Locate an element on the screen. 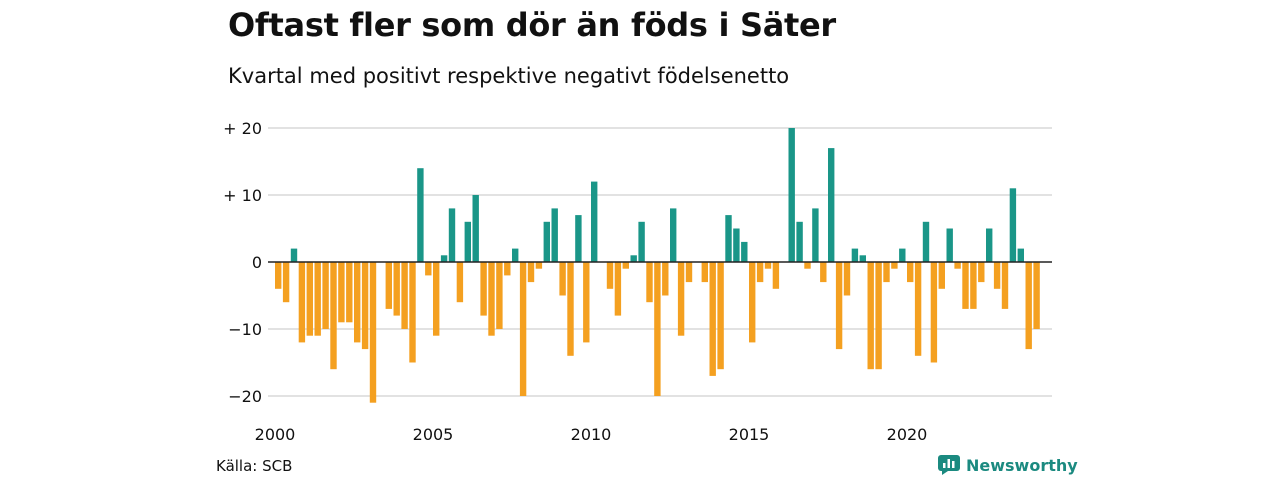  x-tick-label: 2010 is located at coordinates (591, 434).